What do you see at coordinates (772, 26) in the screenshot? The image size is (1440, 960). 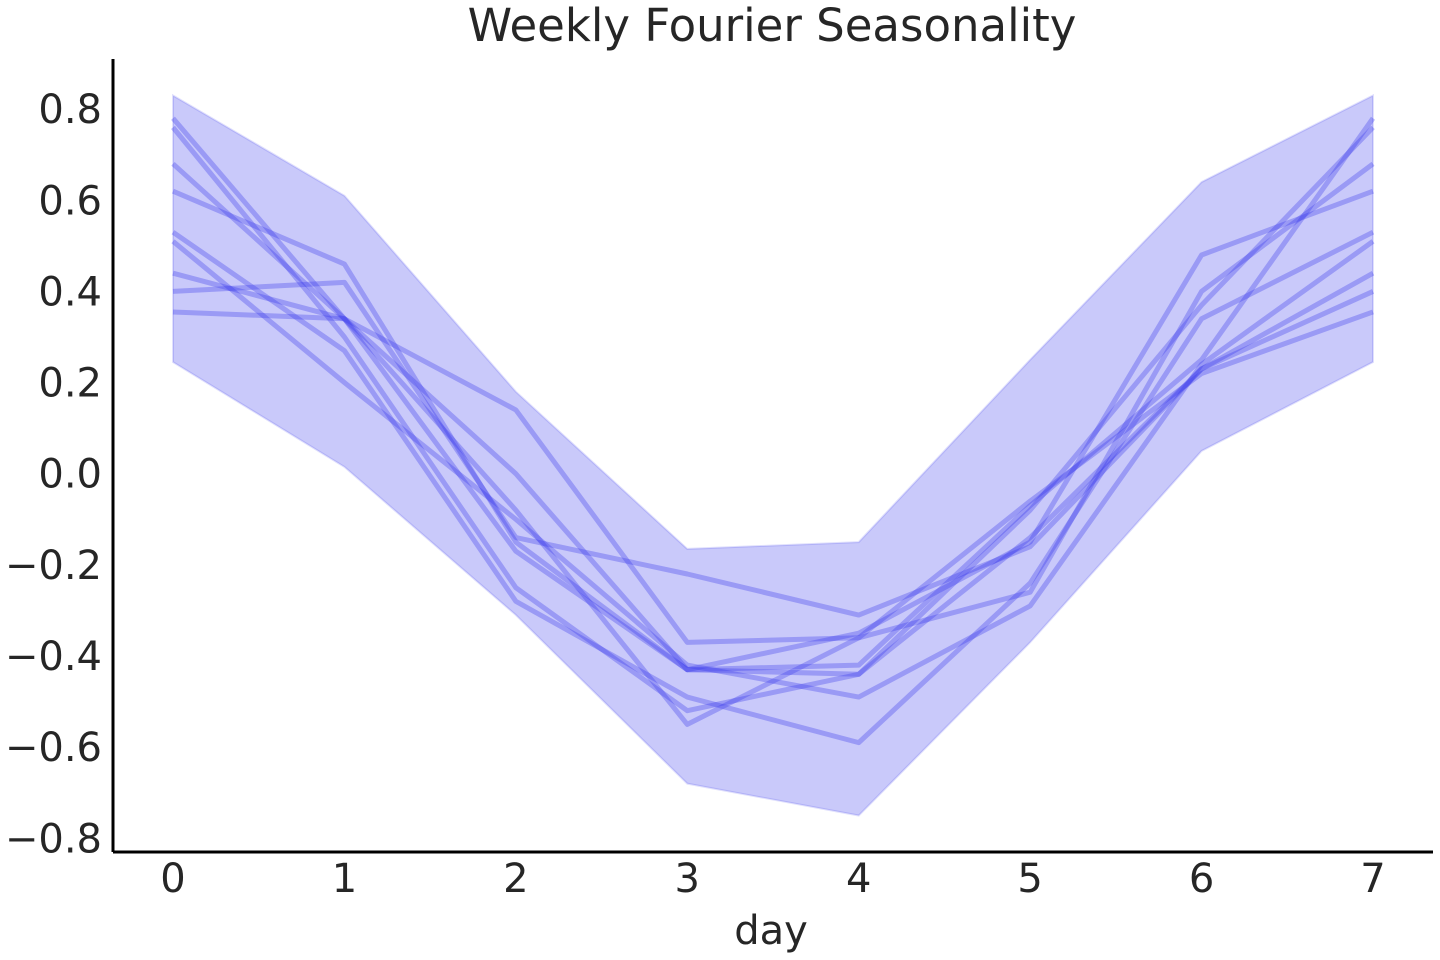 I see `chart-title: Weekly Fourier Seasonality` at bounding box center [772, 26].